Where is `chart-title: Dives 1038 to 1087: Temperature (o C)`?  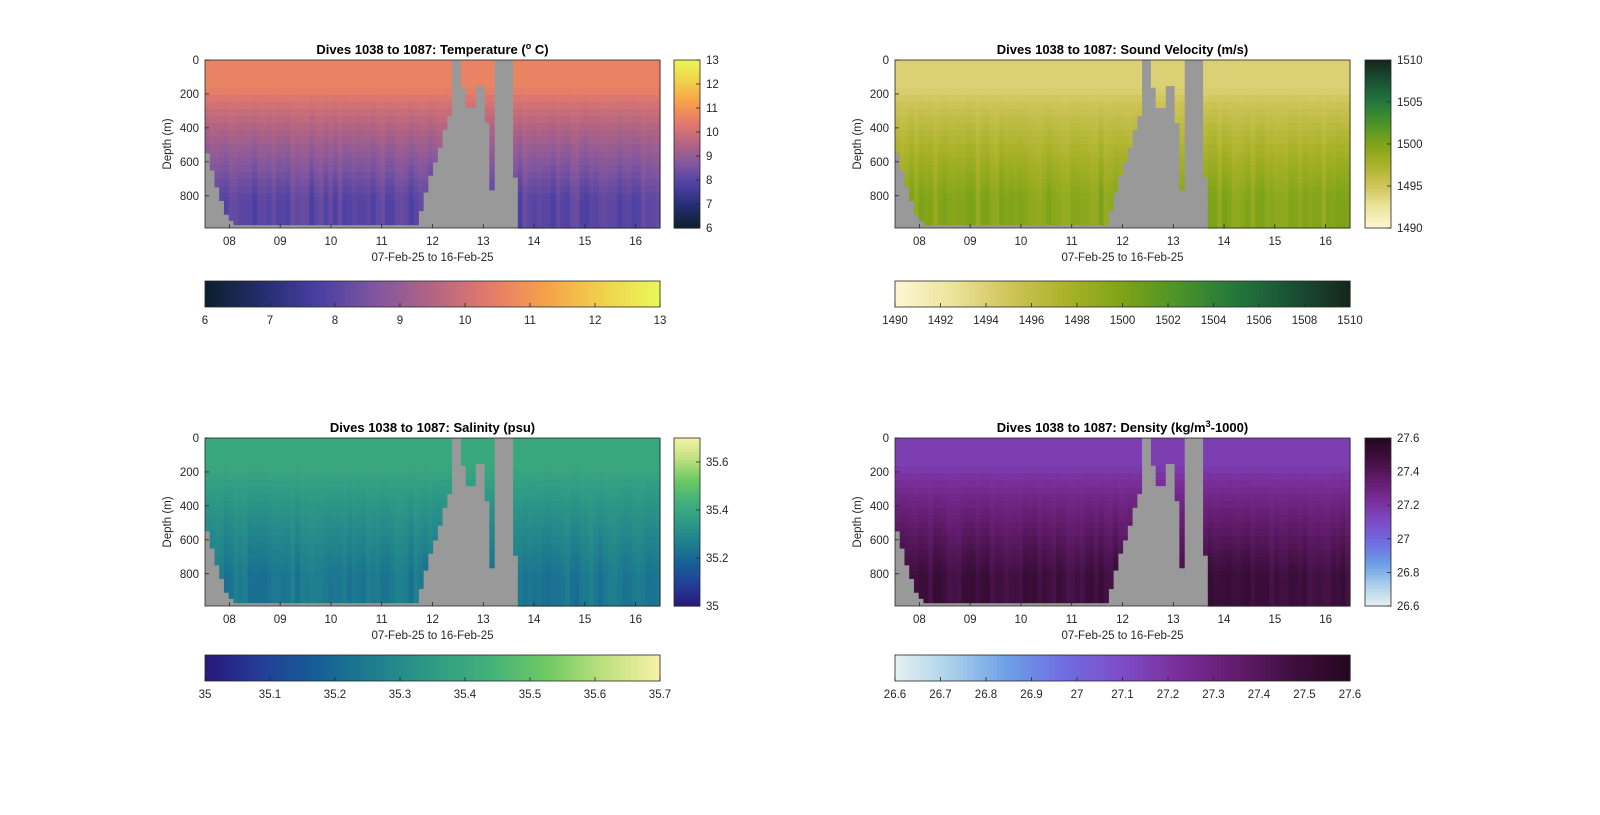 chart-title: Dives 1038 to 1087: Temperature (o C) is located at coordinates (432, 49).